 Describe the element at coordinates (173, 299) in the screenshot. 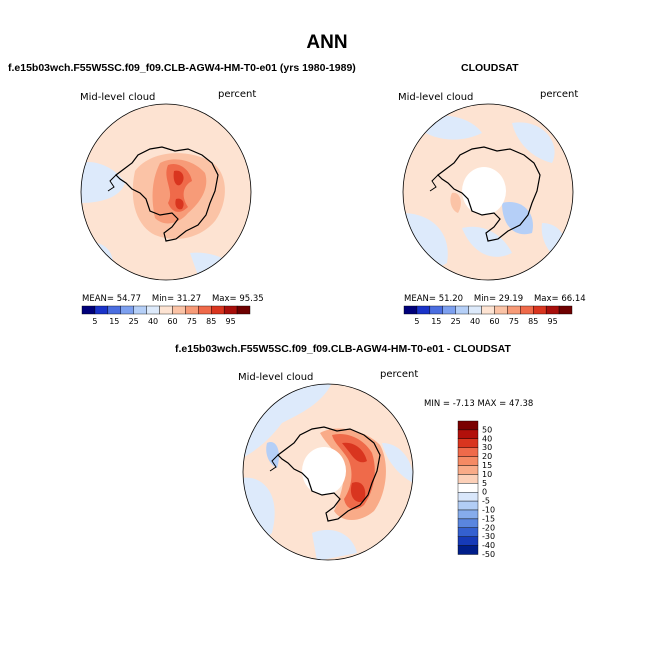

I see `panel1-stats: MEAN= 54.77 Min= 31.27 Max= 95.35` at that location.